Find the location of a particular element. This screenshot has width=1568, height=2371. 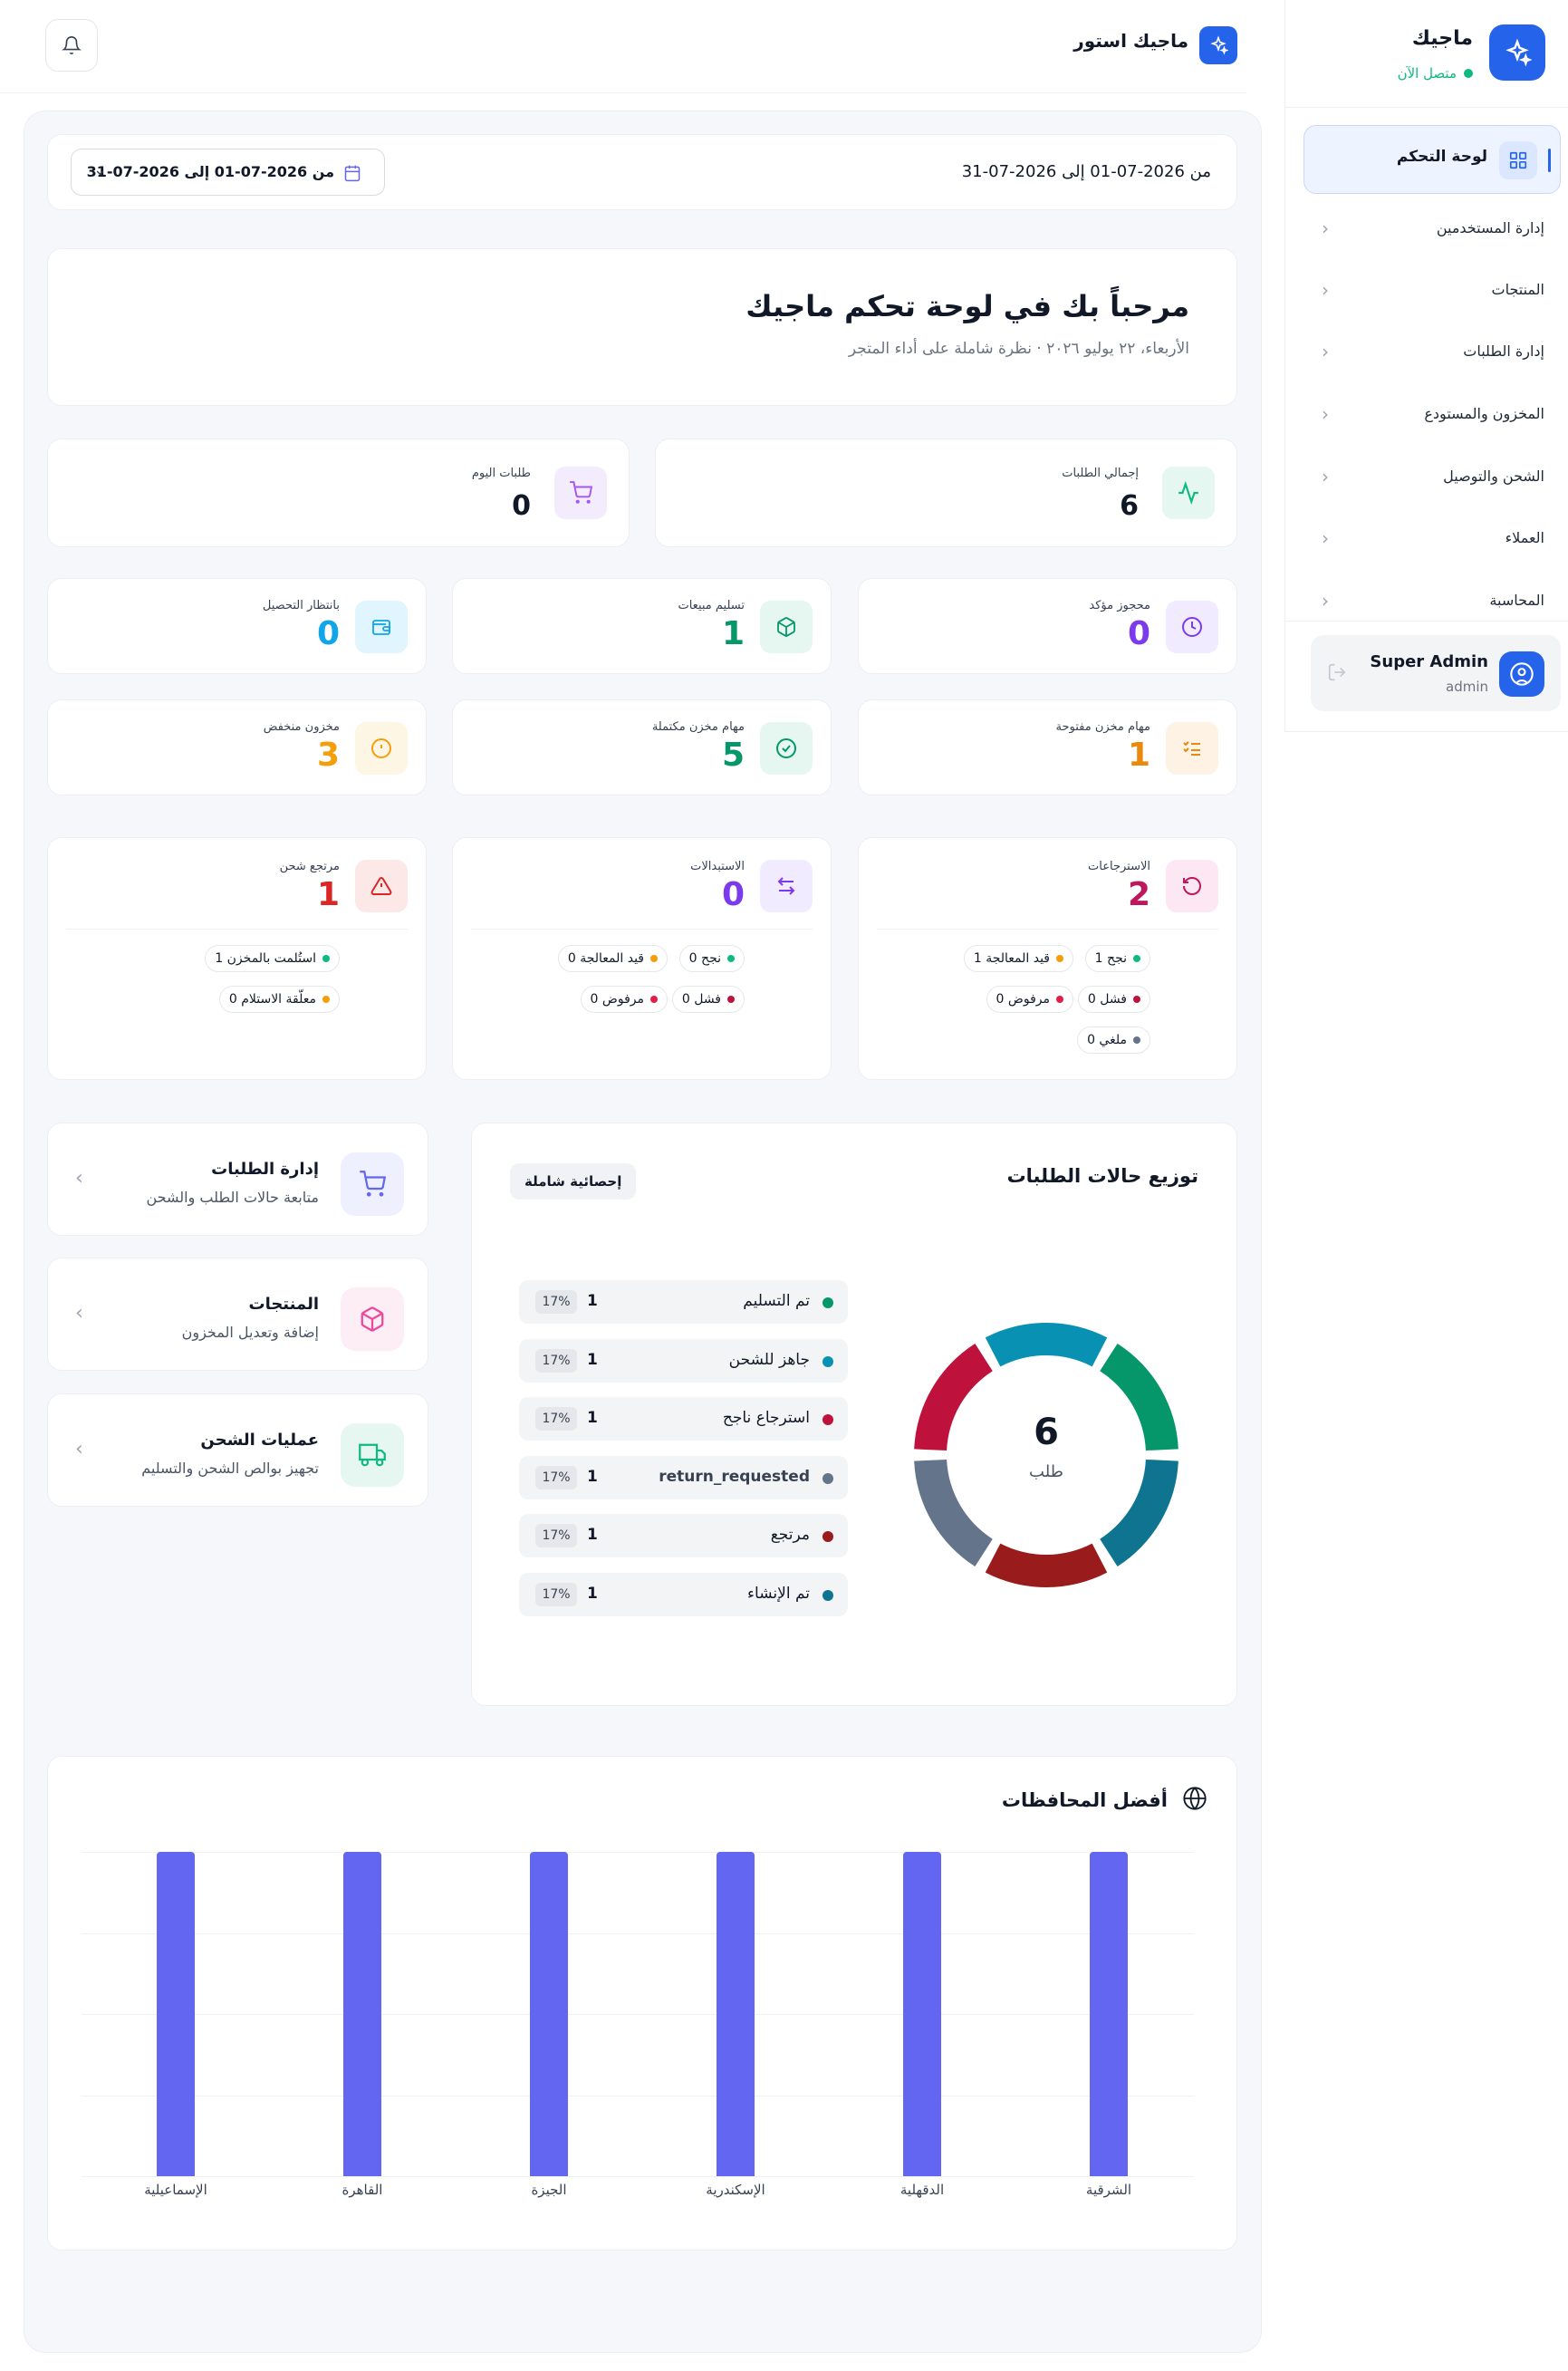

pill-text: قيد المعالجة 0 is located at coordinates (605, 958).